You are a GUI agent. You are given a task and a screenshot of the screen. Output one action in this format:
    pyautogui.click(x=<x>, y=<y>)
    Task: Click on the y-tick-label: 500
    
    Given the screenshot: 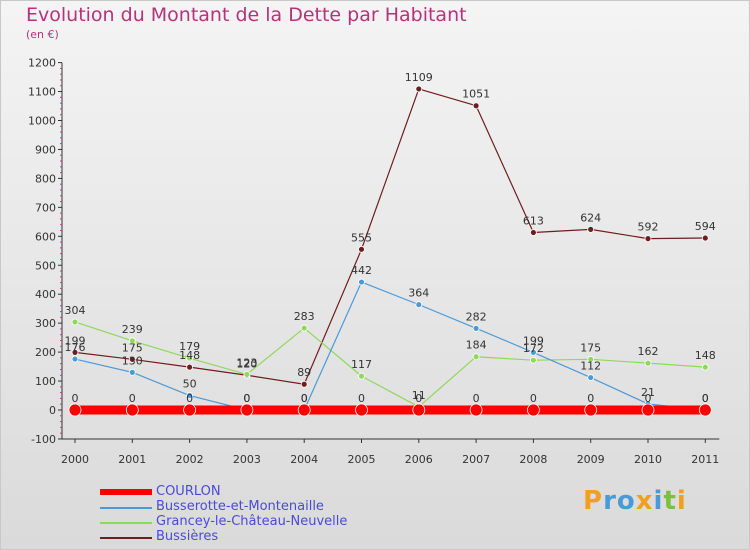 What is the action you would take?
    pyautogui.click(x=45, y=265)
    